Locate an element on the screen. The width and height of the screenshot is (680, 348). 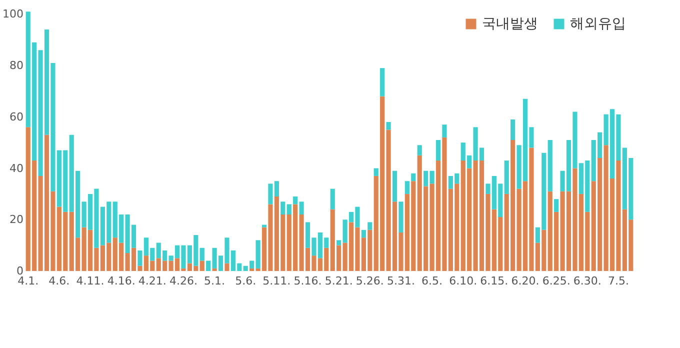
y-tick-label: 100 is located at coordinates (13, 14).